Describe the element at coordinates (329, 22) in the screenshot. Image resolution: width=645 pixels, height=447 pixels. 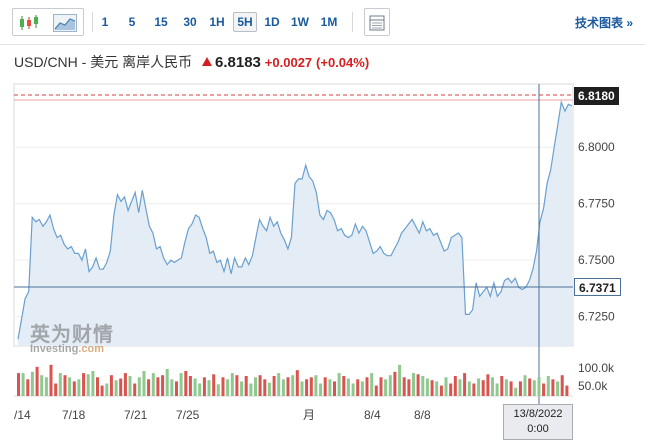
I see `interval-1m-button: 1M` at that location.